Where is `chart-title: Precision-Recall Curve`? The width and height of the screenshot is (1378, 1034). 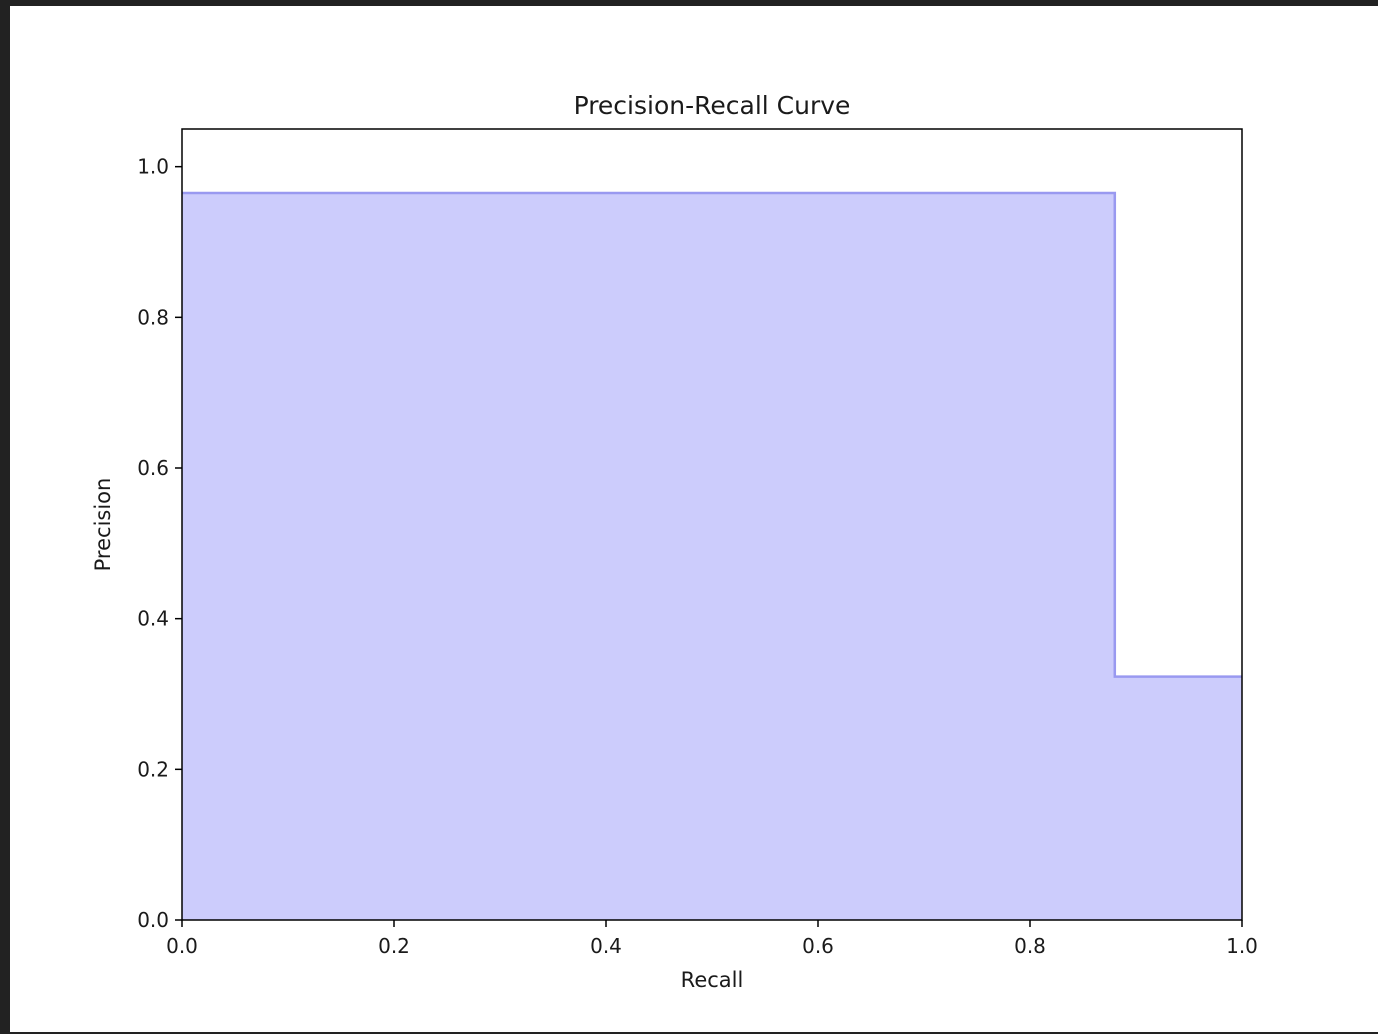
chart-title: Precision-Recall Curve is located at coordinates (712, 105).